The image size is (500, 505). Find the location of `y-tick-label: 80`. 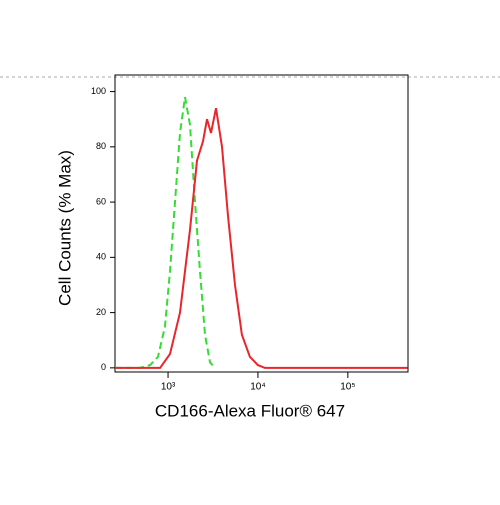

y-tick-label: 80 is located at coordinates (101, 146).